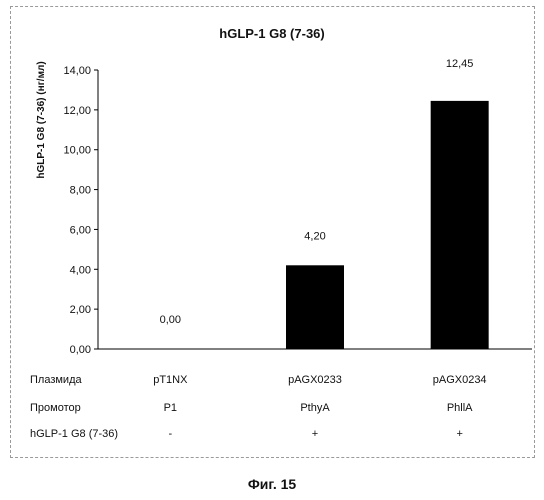 The height and width of the screenshot is (500, 544). I want to click on y-tick-label: 8,00, so click(80, 191).